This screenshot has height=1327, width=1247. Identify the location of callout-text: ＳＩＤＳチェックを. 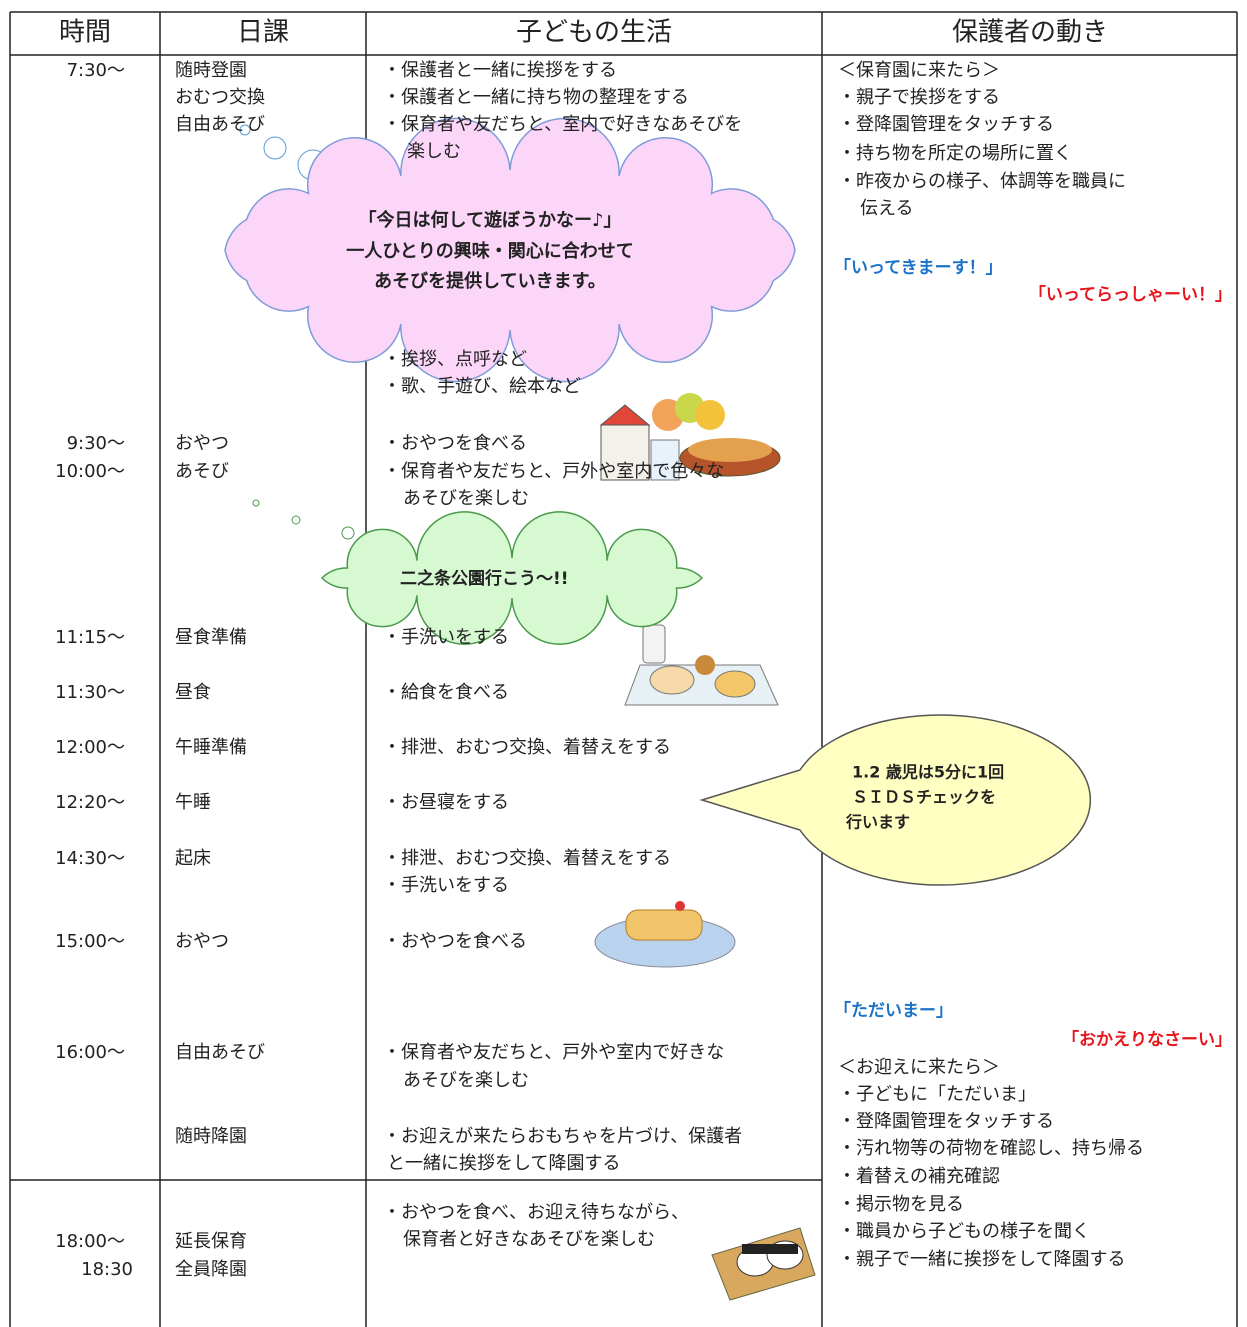
(924, 797).